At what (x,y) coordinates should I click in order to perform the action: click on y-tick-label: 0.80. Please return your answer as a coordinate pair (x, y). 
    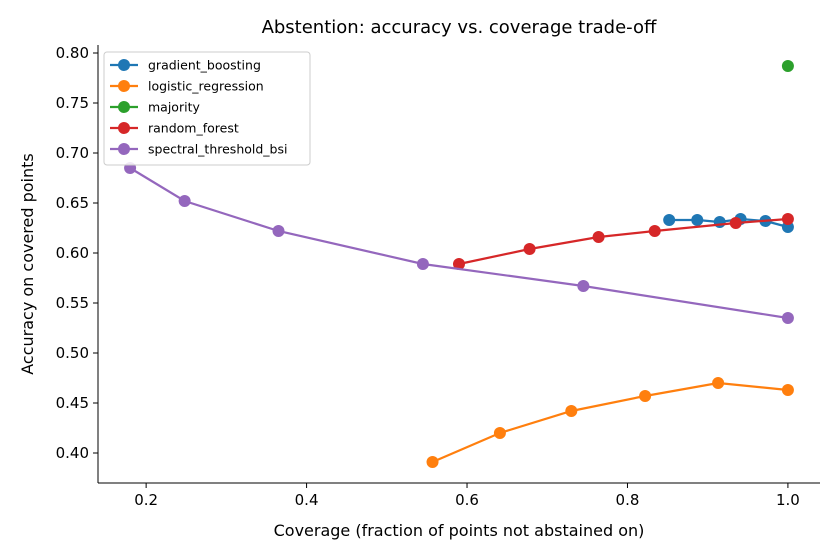
    Looking at the image, I should click on (72, 53).